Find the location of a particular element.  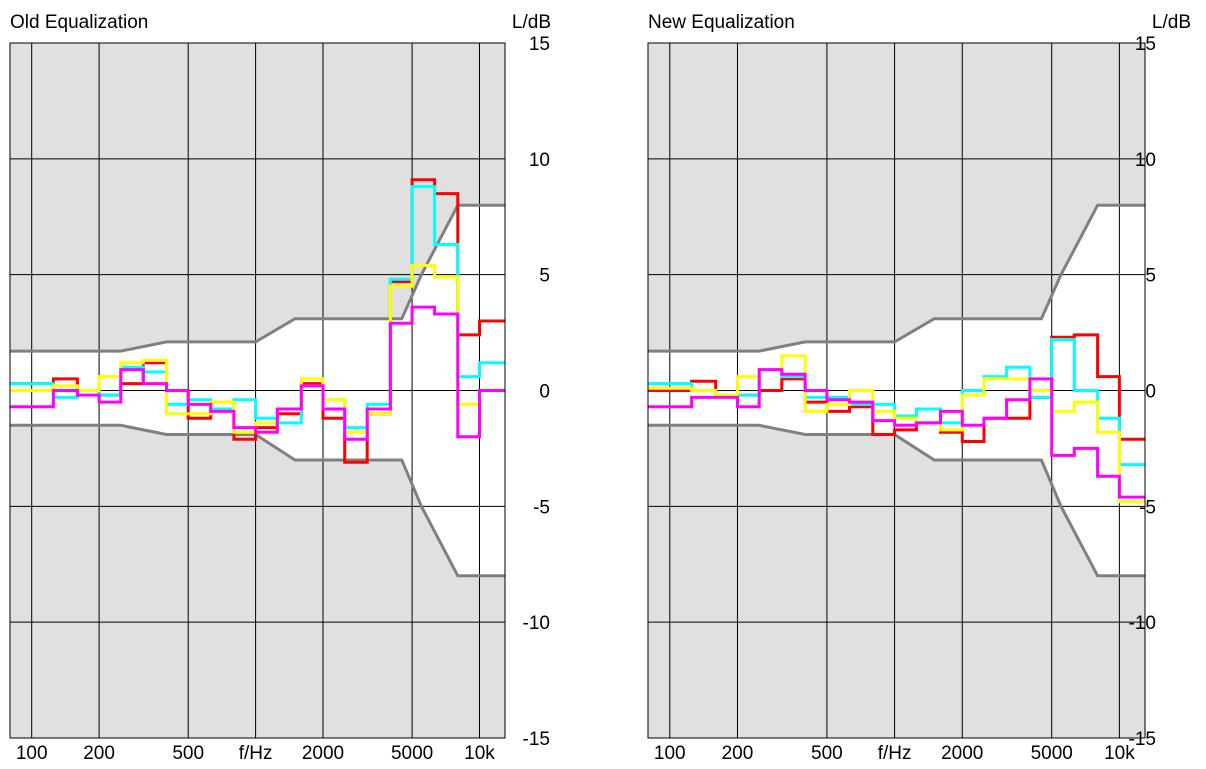

chart-title: Old Equalization is located at coordinates (79, 22).